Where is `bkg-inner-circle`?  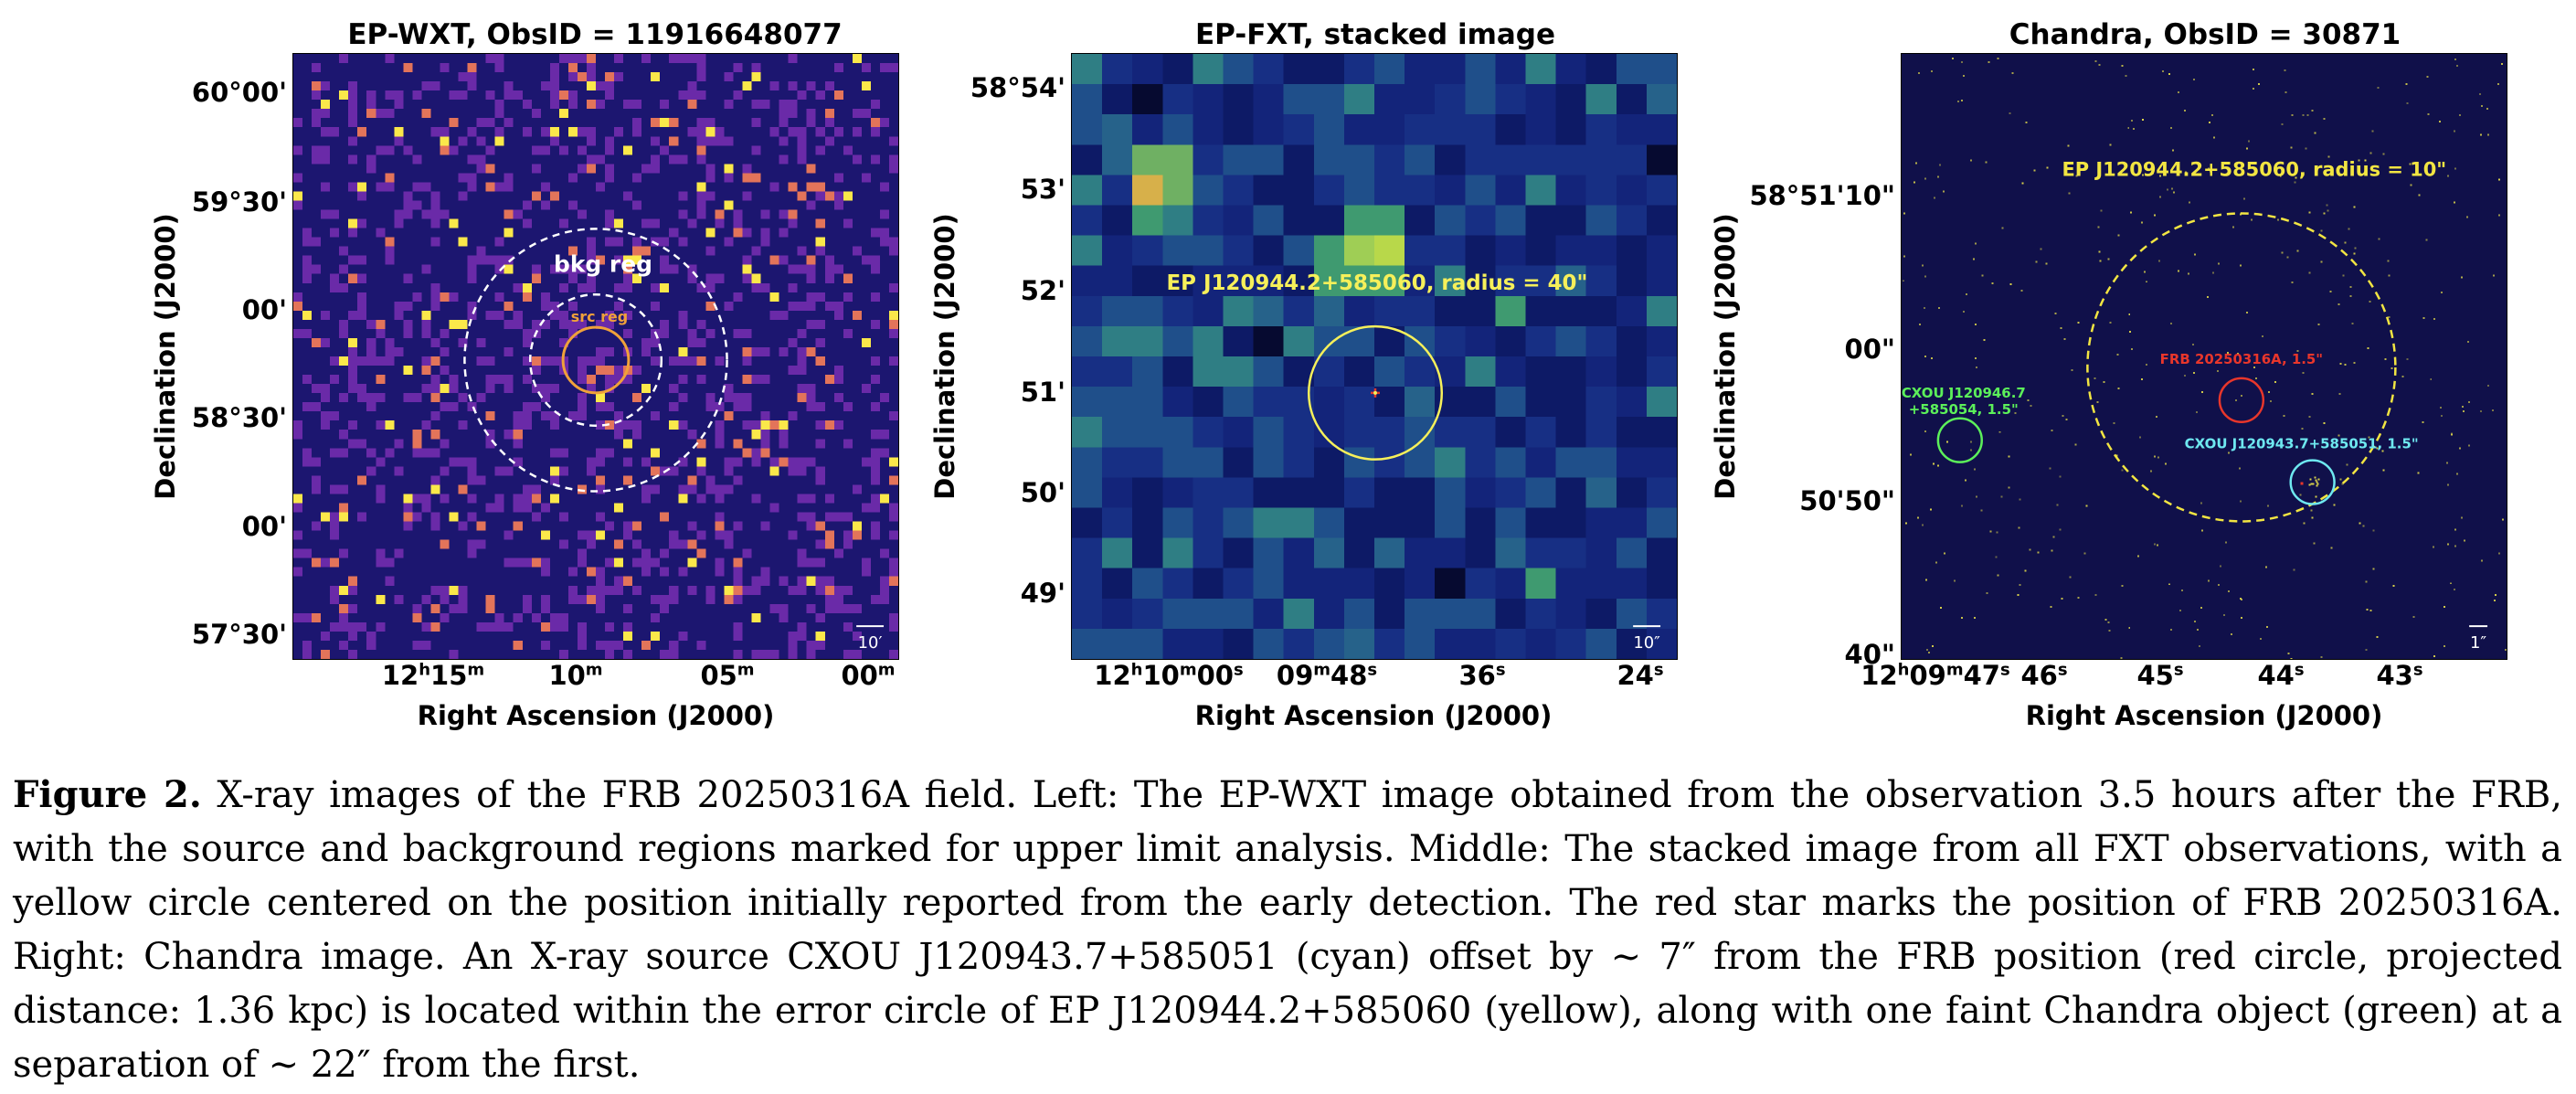
bkg-inner-circle is located at coordinates (595, 360).